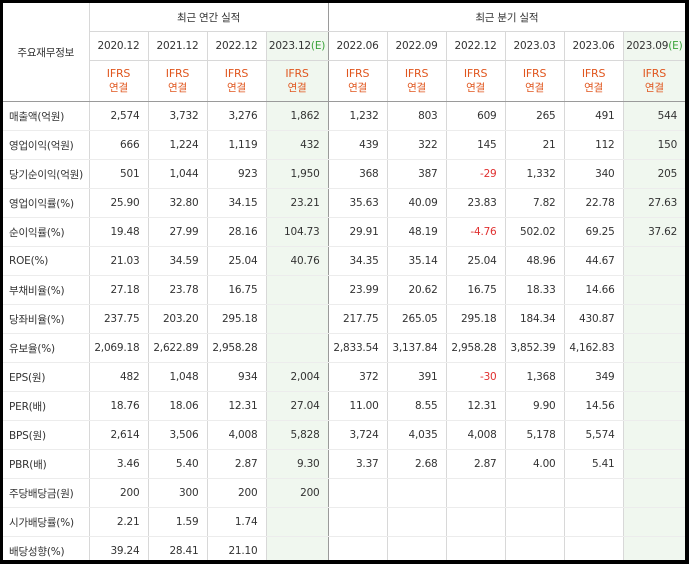  Describe the element at coordinates (416, 377) in the screenshot. I see `value-cell: 391` at that location.